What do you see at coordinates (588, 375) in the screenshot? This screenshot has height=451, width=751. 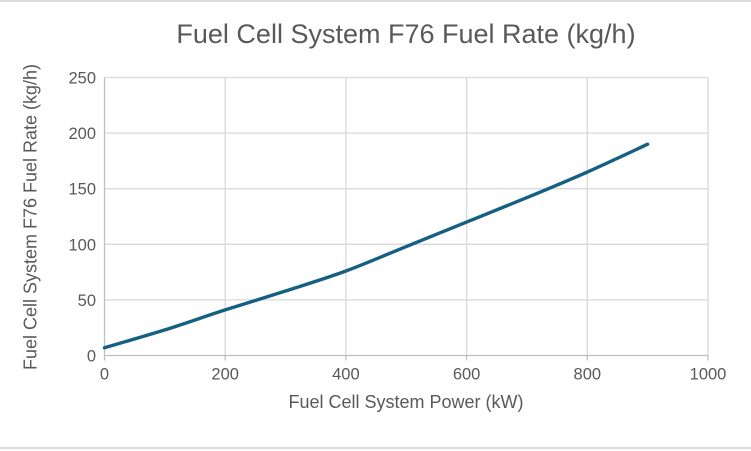 I see `x-tick-label: 800` at bounding box center [588, 375].